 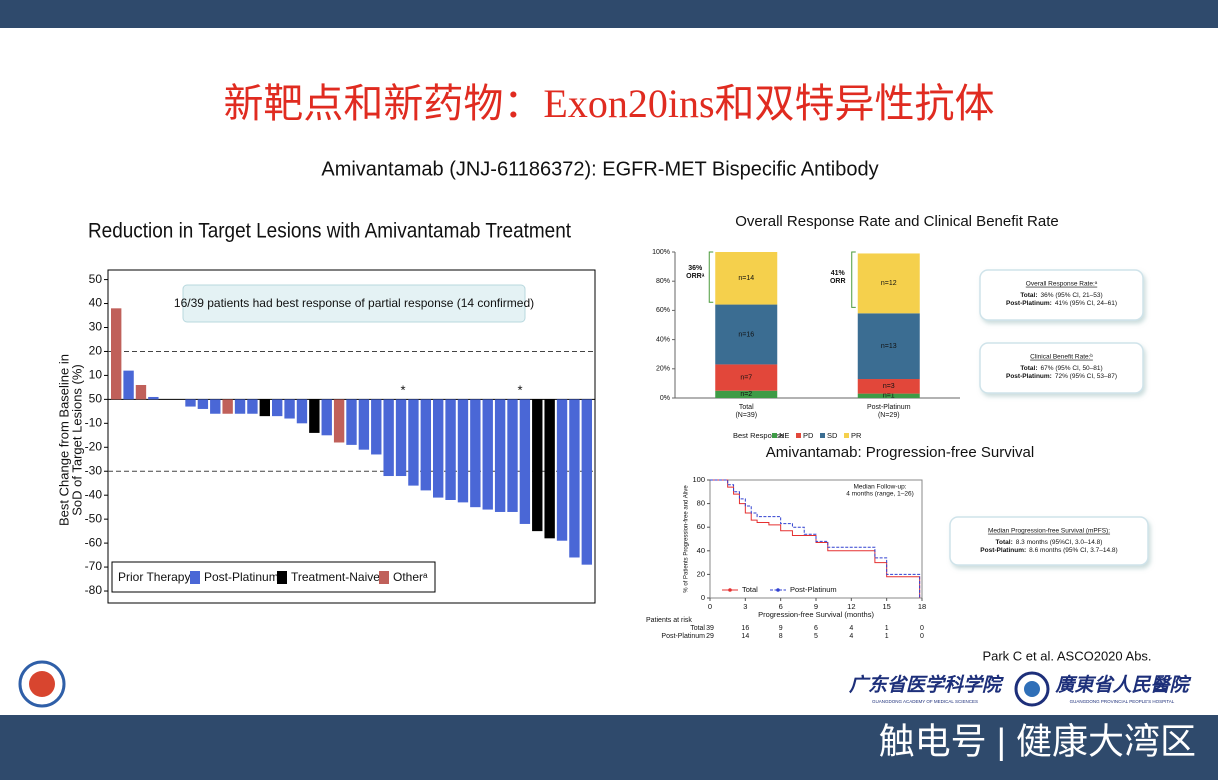 I want to click on orr-label: ORRᵃ, so click(x=695, y=276).